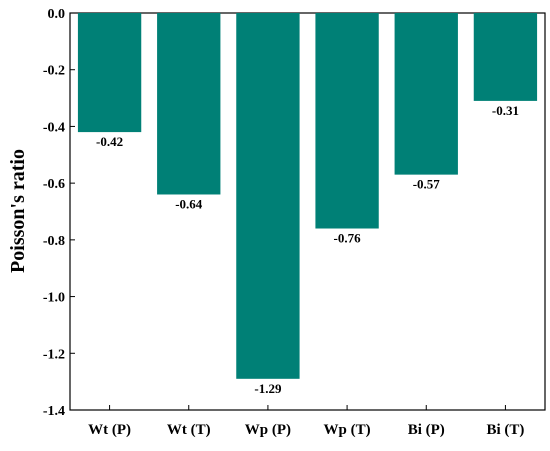  I want to click on data-label: -0.64, so click(189, 203).